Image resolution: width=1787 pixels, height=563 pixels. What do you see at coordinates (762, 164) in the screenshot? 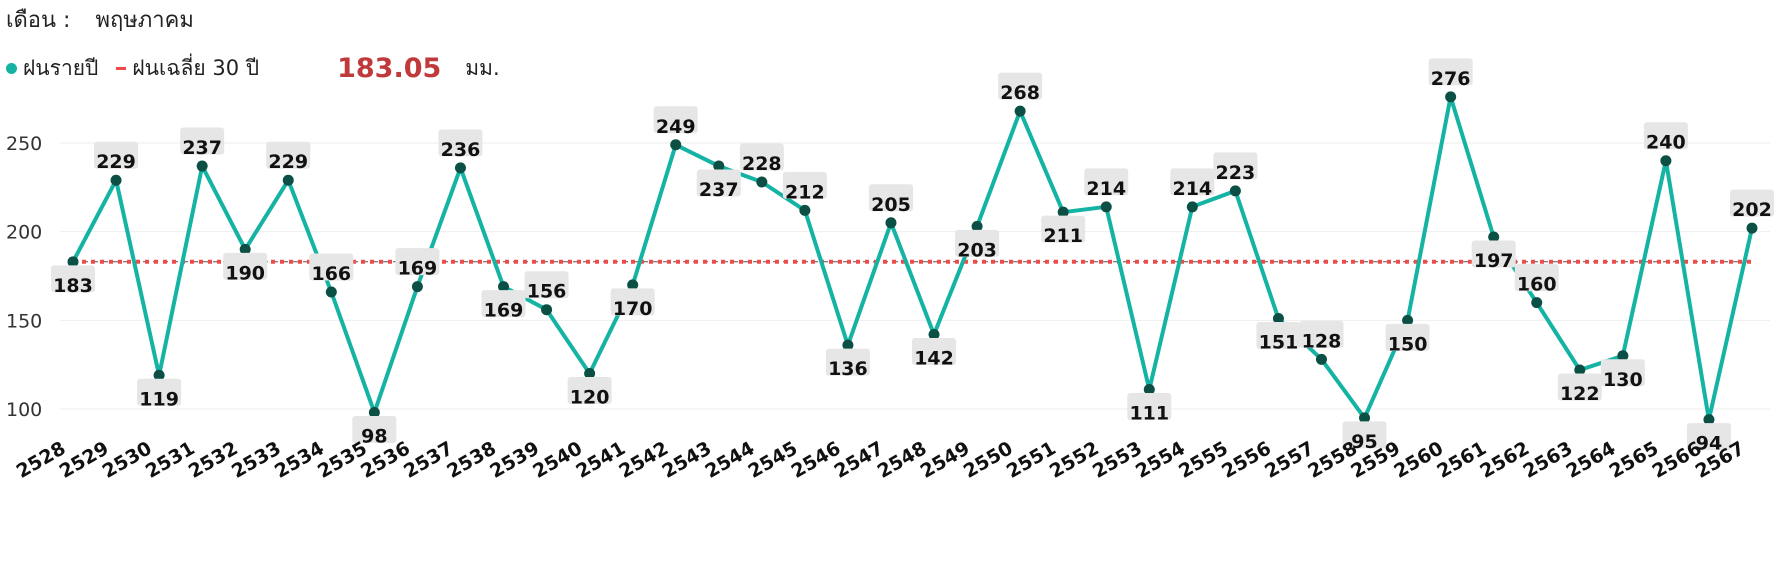
I see `data-label: 228` at bounding box center [762, 164].